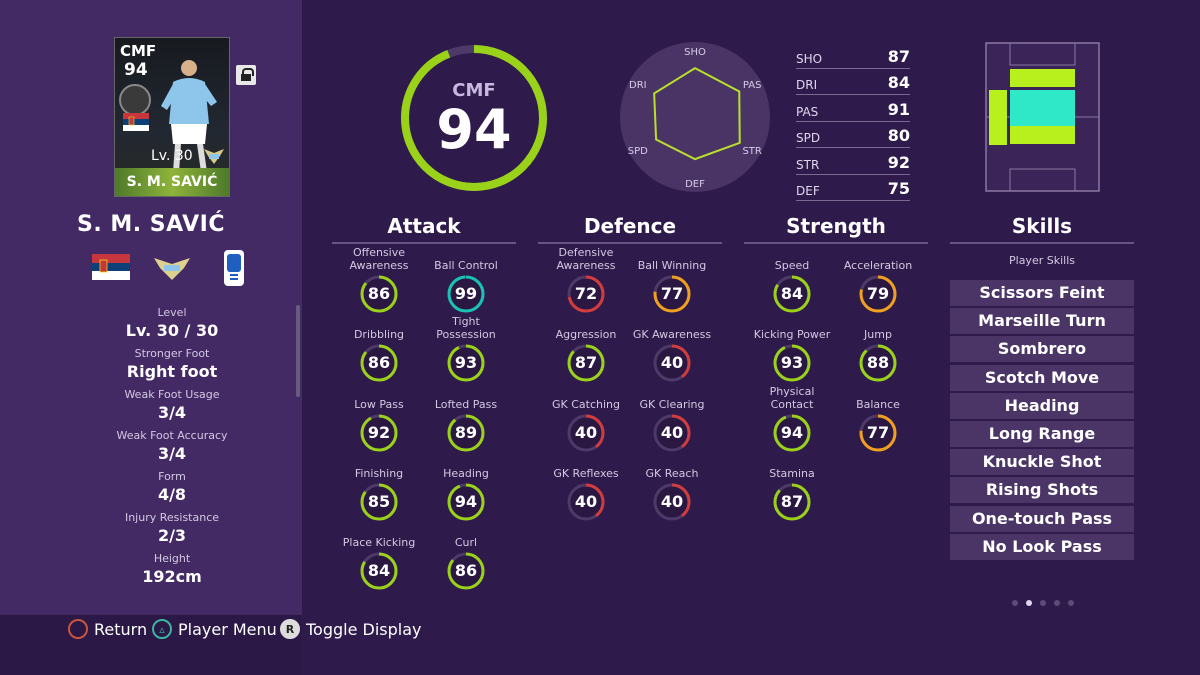 The height and width of the screenshot is (675, 1200). I want to click on radar-polygon, so click(697, 113).